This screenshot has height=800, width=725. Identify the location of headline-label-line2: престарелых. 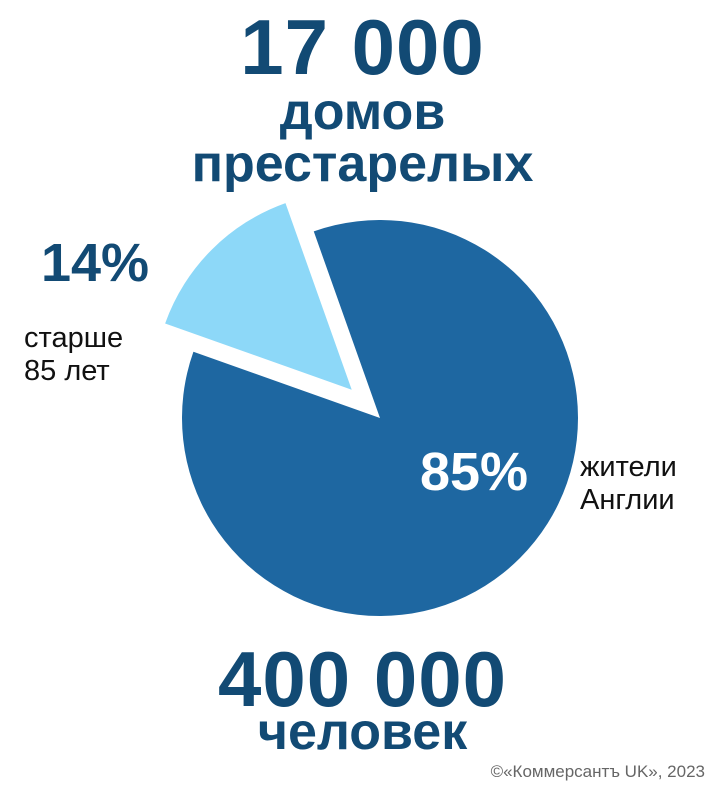
(362, 164).